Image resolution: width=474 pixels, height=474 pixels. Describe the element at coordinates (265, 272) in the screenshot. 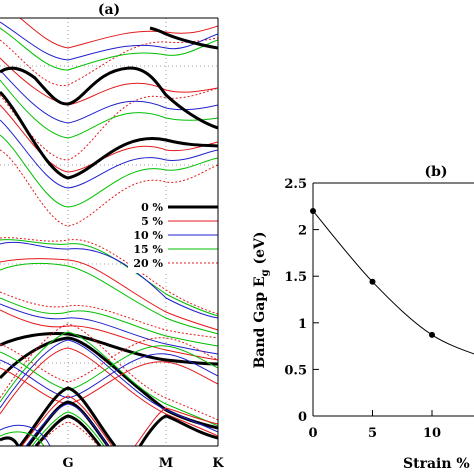

I see `y-axis-title-sub: g` at that location.